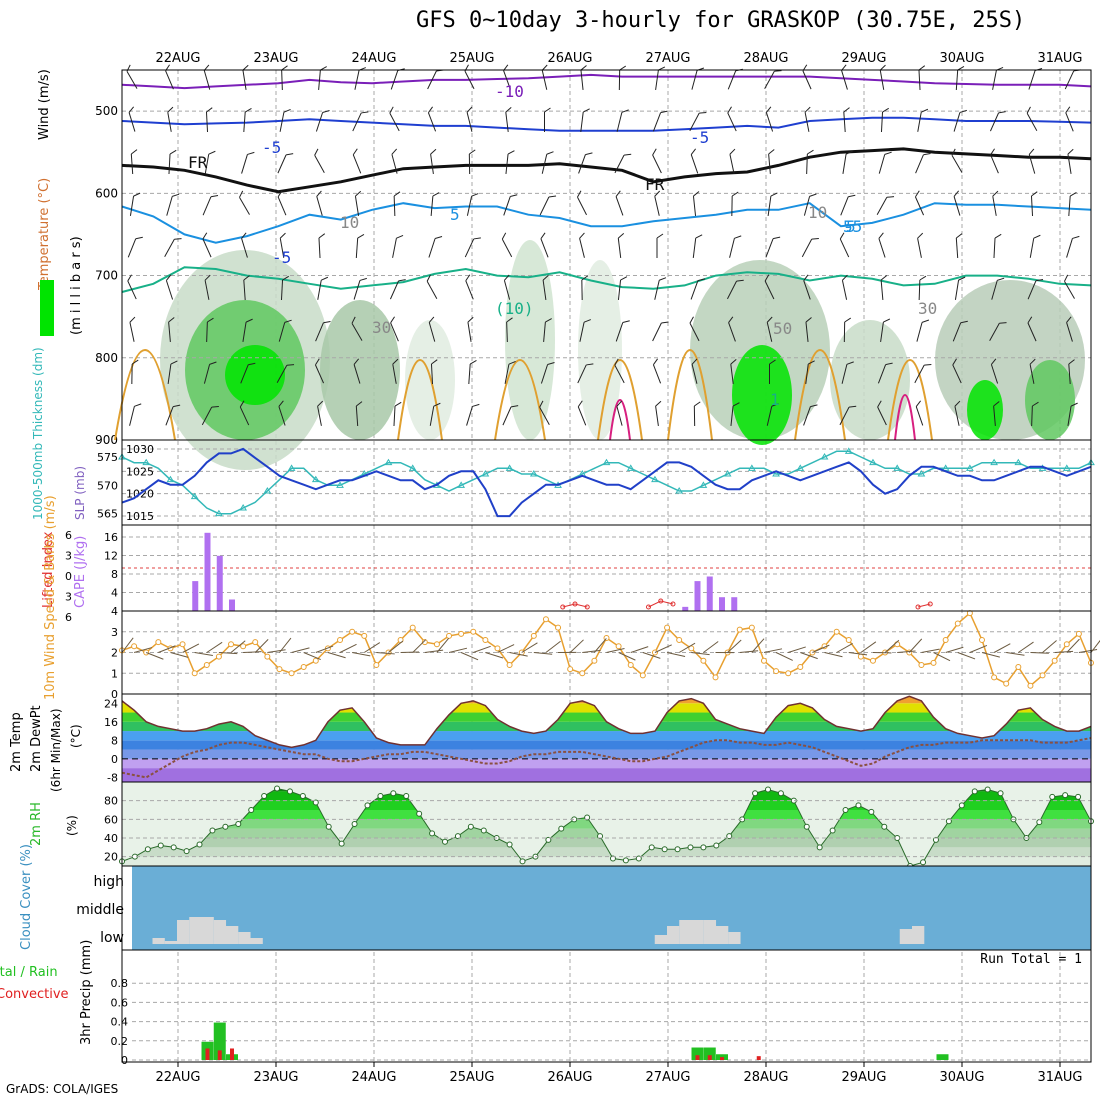 The width and height of the screenshot is (1100, 1100). What do you see at coordinates (86, 992) in the screenshot?
I see `precip-title: 3hr Precip (mm)` at bounding box center [86, 992].